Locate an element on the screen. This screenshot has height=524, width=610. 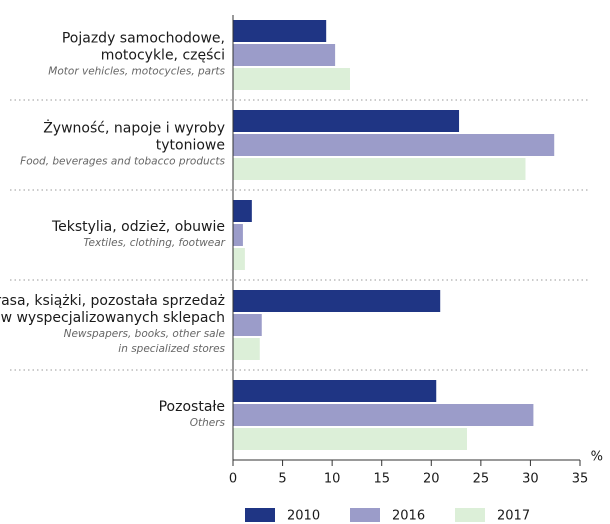
category-label: Pojazdy samochodowe, is located at coordinates (143, 39).